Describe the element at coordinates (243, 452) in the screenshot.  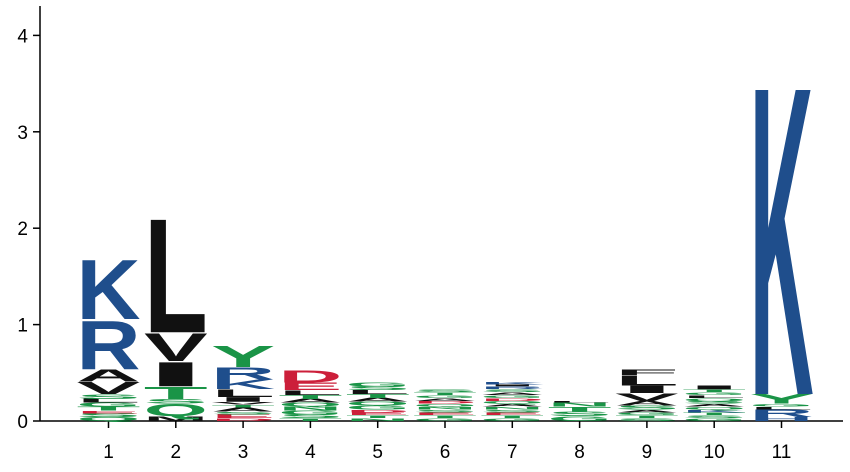
I see `x-tick-label: 3` at that location.